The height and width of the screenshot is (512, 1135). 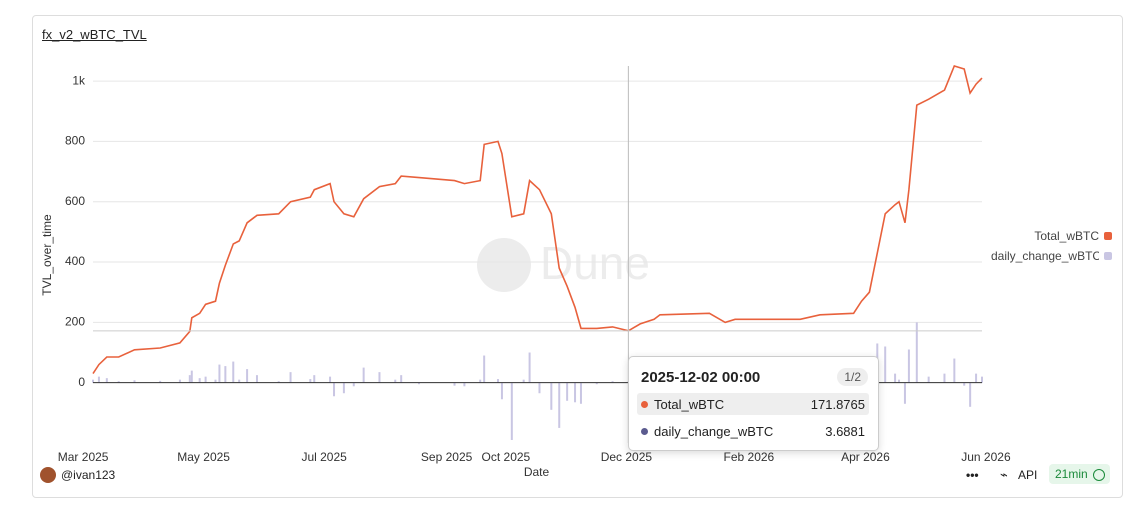 I want to click on x-tick-label: Mar 2025, so click(x=83, y=457).